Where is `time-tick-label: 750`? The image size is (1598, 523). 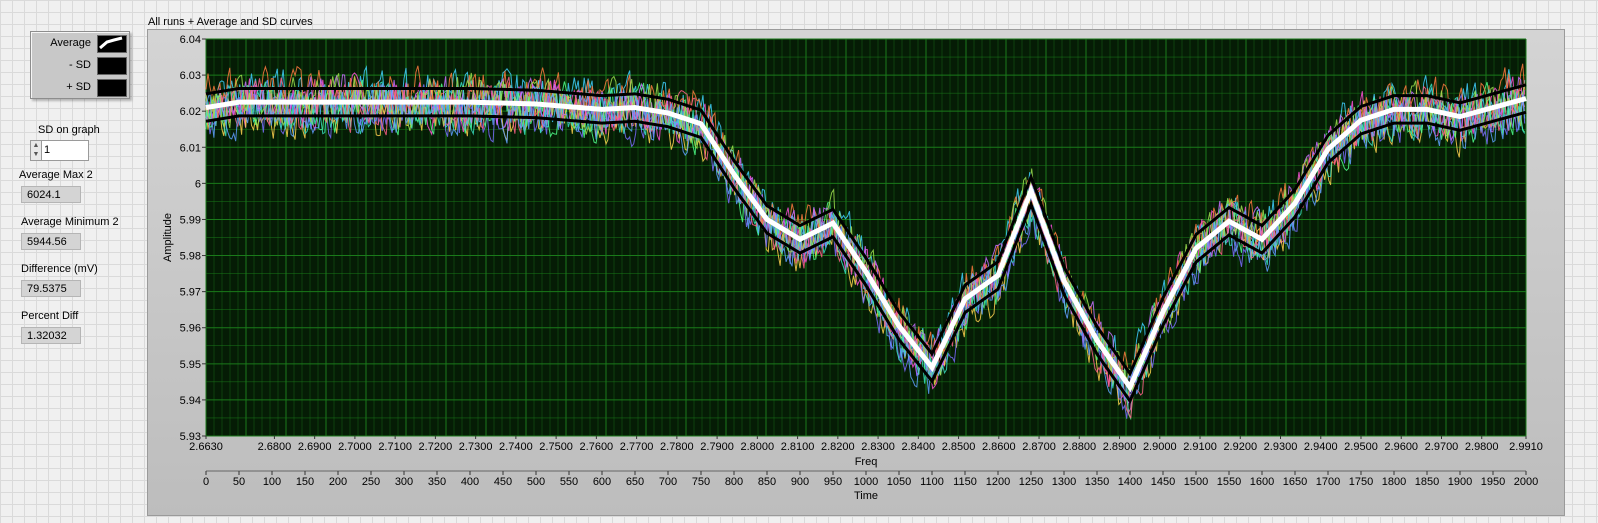
time-tick-label: 750 is located at coordinates (701, 482).